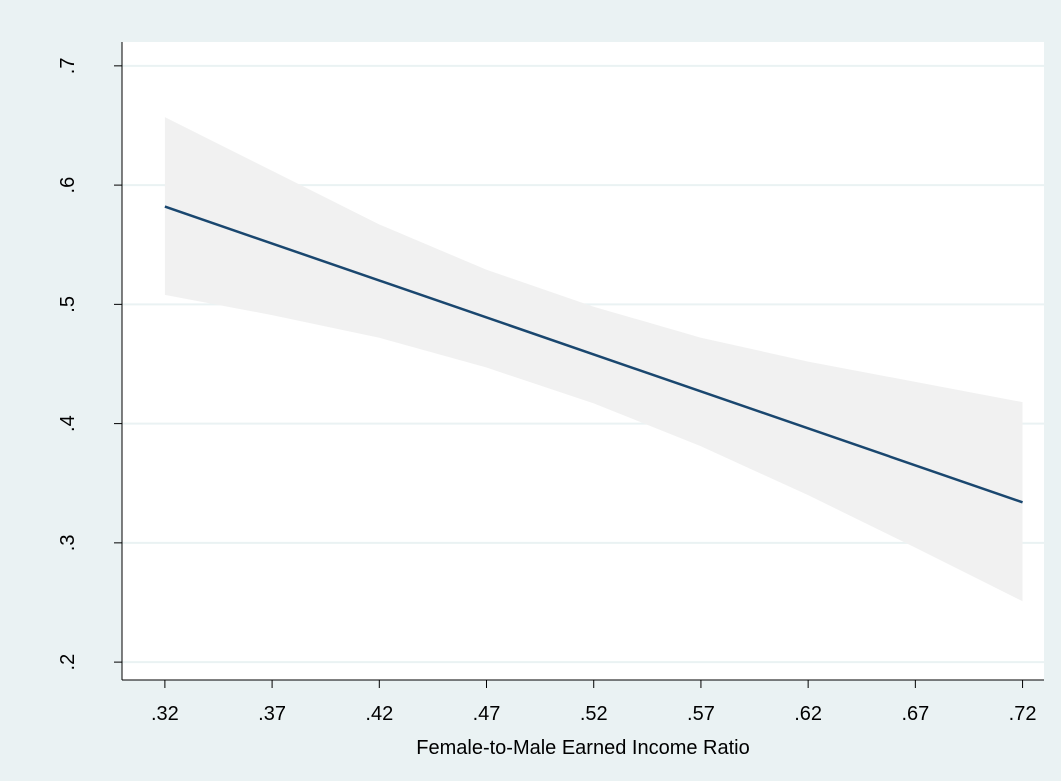  What do you see at coordinates (1023, 714) in the screenshot?
I see `x-tick-label: .72` at bounding box center [1023, 714].